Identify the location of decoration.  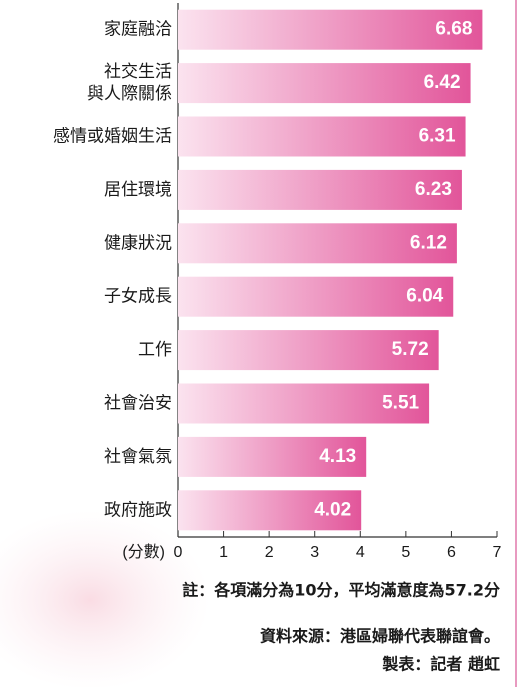
(105, 598).